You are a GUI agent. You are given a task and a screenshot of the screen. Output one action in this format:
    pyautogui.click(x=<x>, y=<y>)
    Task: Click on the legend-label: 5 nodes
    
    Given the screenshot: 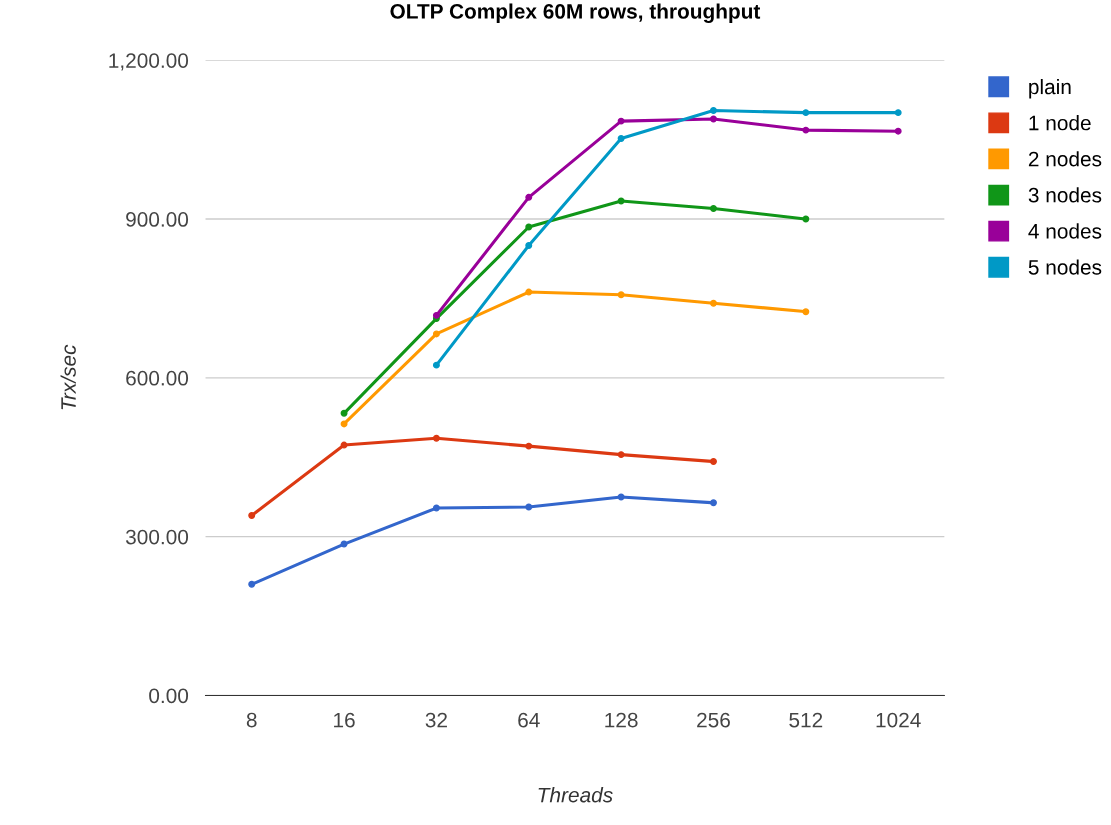 What is the action you would take?
    pyautogui.click(x=1065, y=267)
    